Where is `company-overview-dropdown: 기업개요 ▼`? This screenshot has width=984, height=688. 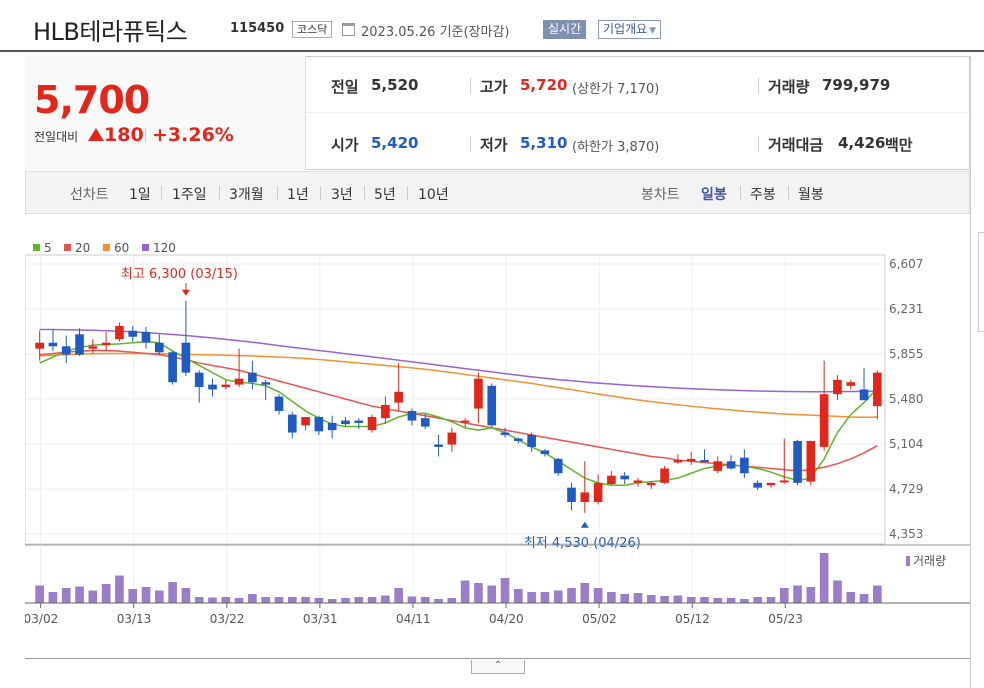 company-overview-dropdown: 기업개요 ▼ is located at coordinates (630, 29).